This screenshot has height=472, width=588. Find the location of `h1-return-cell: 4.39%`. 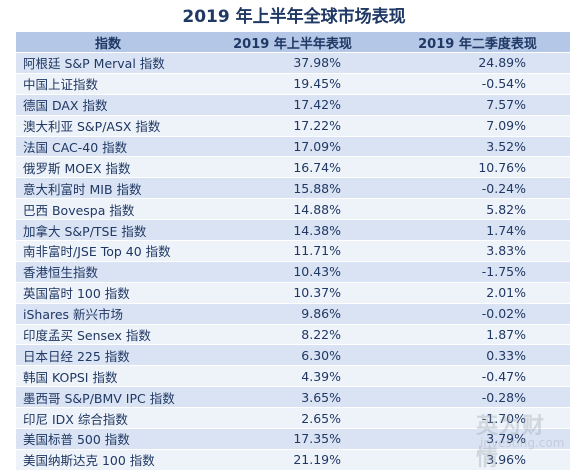

h1-return-cell: 4.39% is located at coordinates (292, 376).